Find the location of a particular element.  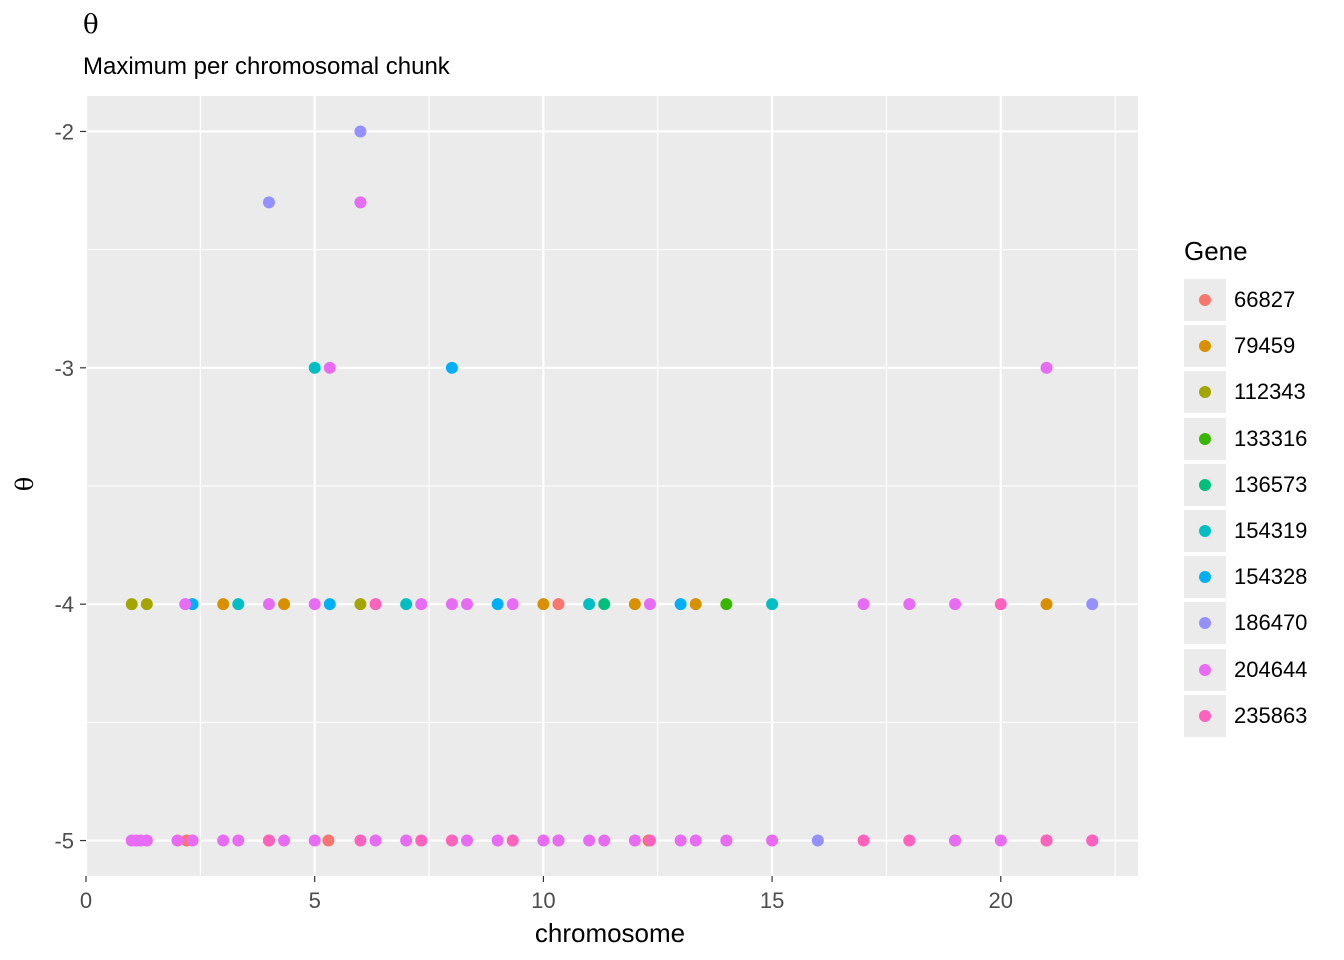

legend-item-154319: 154319 is located at coordinates (1245, 531).